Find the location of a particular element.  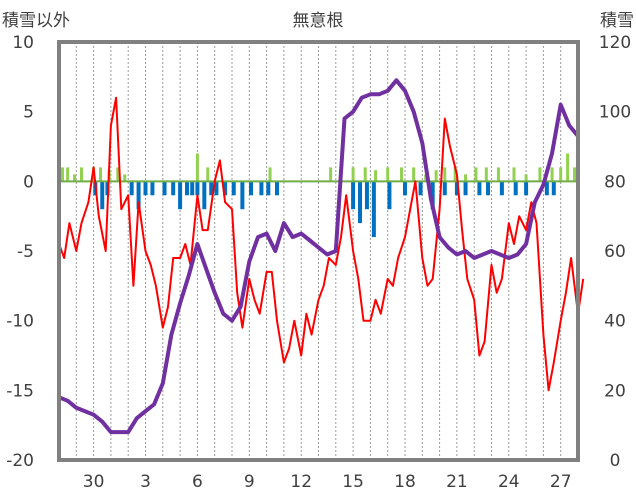

left-tick-label: -15 is located at coordinates (20, 391).